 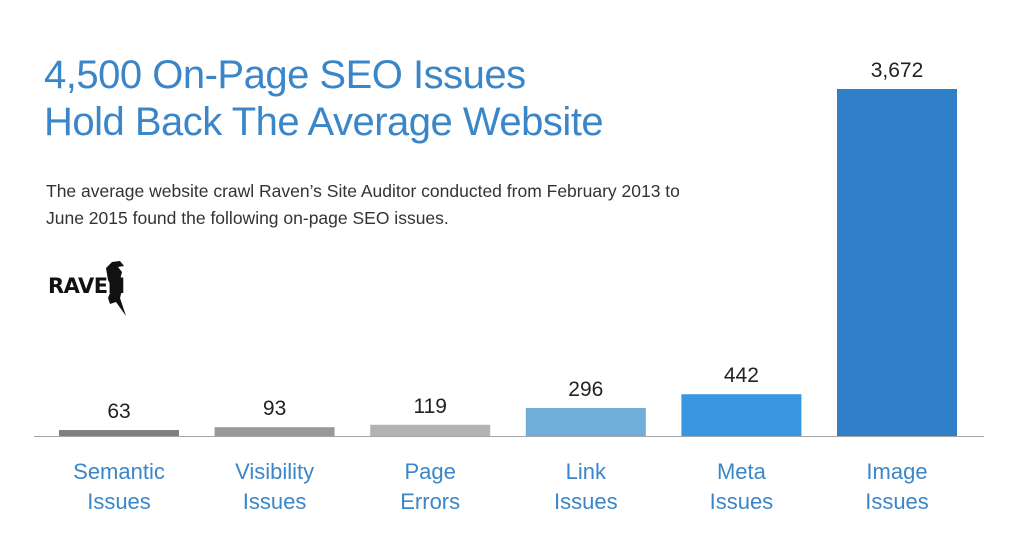 I want to click on raven-logo: RAVEN, so click(x=90, y=289).